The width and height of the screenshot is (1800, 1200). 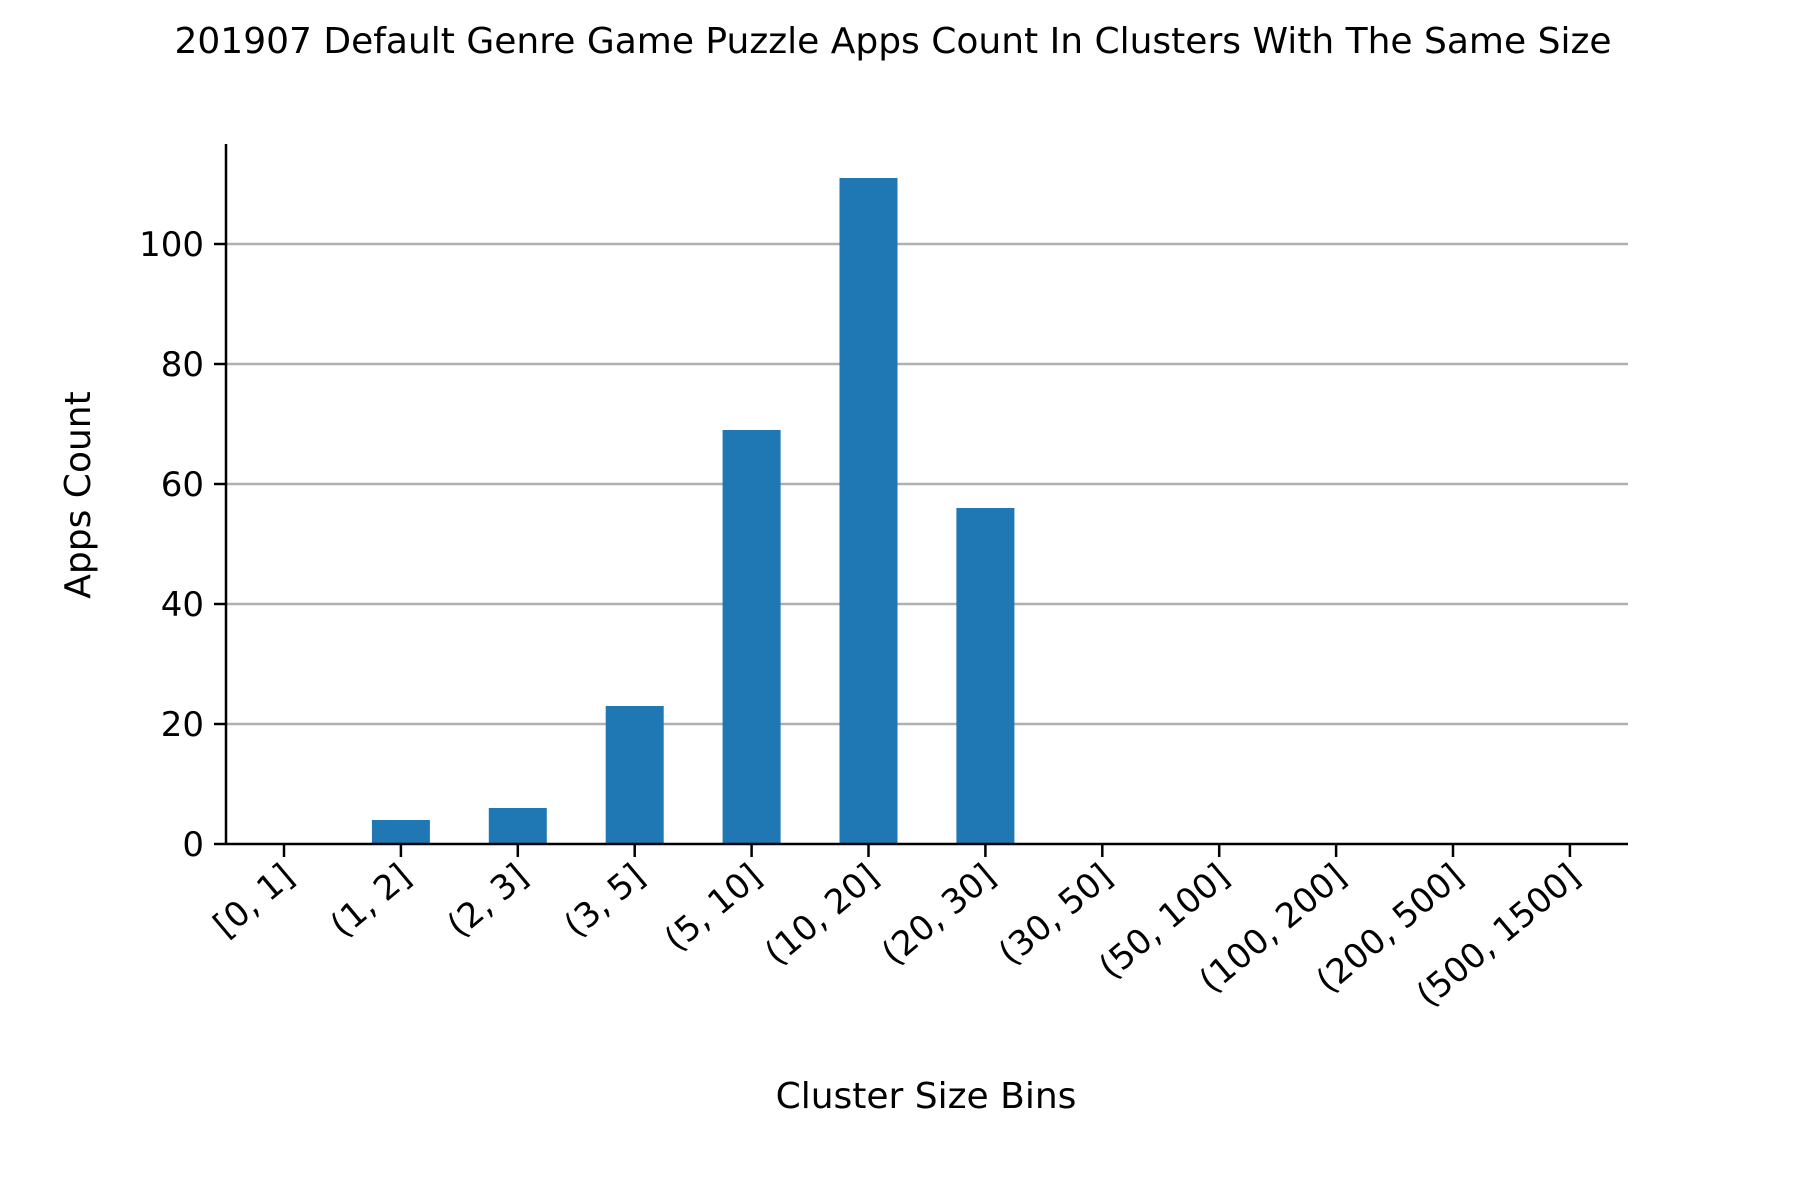 What do you see at coordinates (926, 1096) in the screenshot?
I see `x-axis-label: Cluster Size Bins` at bounding box center [926, 1096].